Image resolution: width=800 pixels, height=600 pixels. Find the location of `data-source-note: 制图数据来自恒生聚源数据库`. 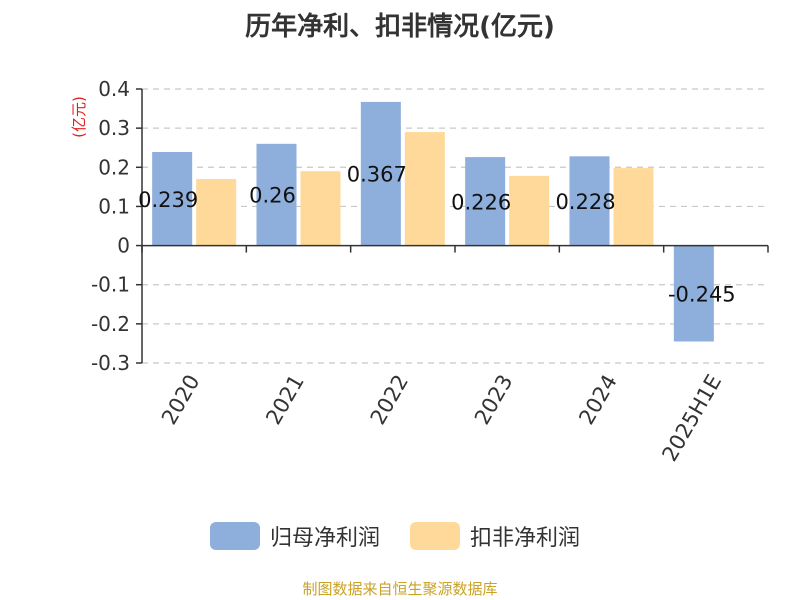

data-source-note: 制图数据来自恒生聚源数据库 is located at coordinates (400, 589).